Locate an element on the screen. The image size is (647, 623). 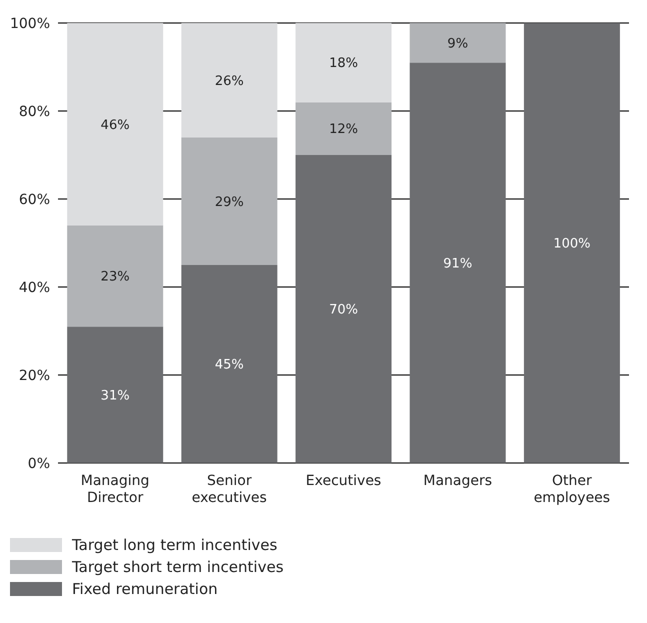
y-tick-label: 0% is located at coordinates (39, 464).